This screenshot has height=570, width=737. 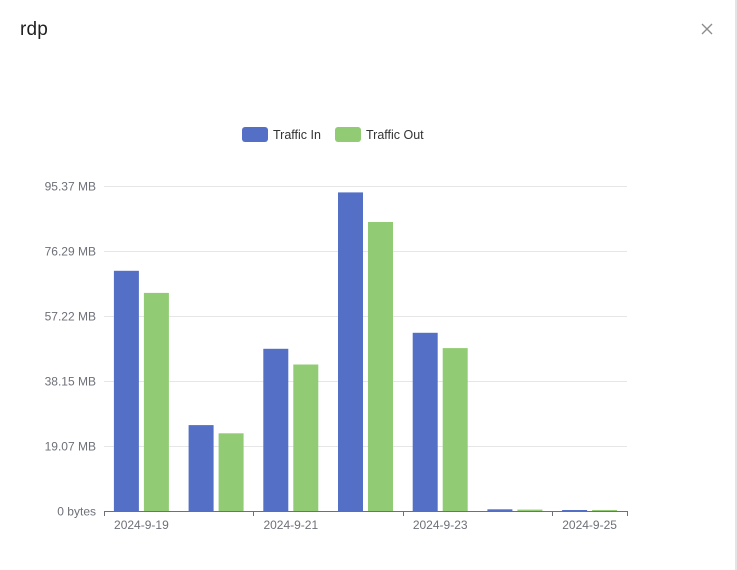 I want to click on legend-label: Traffic Out, so click(x=395, y=135).